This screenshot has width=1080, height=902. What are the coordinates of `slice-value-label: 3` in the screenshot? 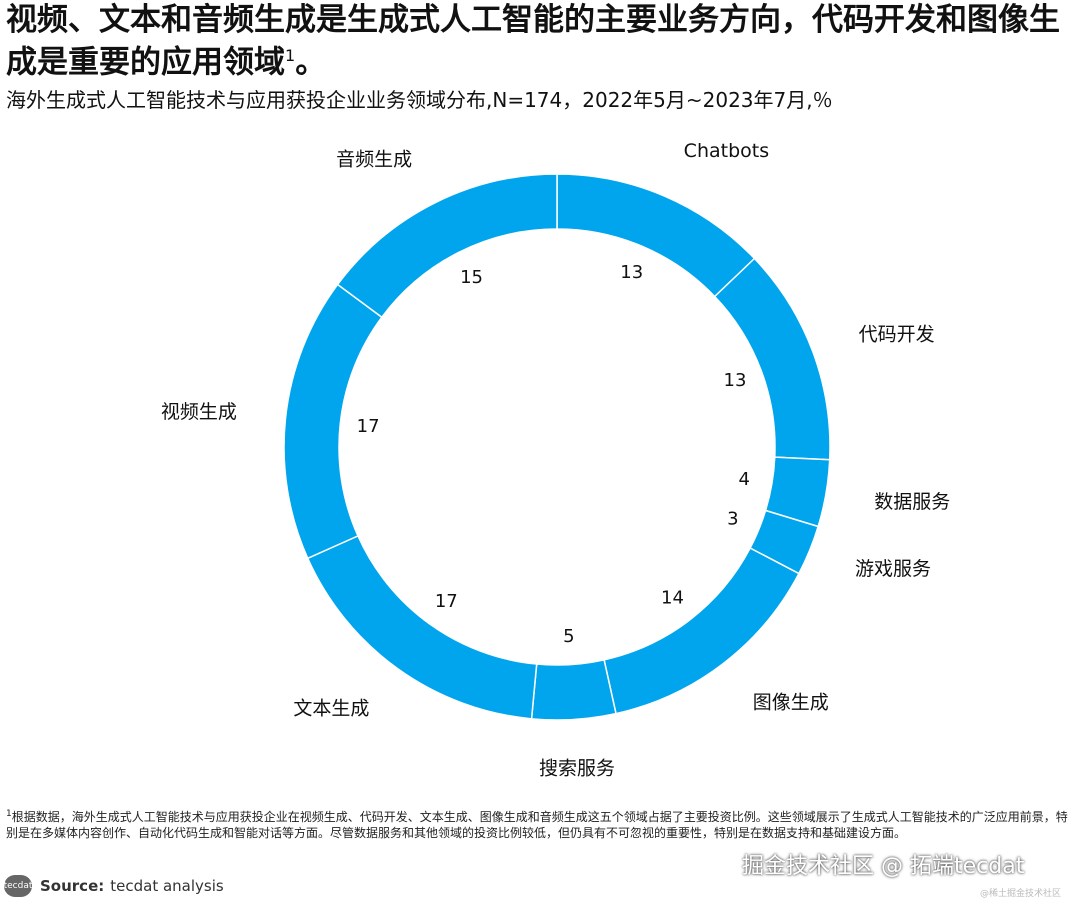 It's located at (732, 519).